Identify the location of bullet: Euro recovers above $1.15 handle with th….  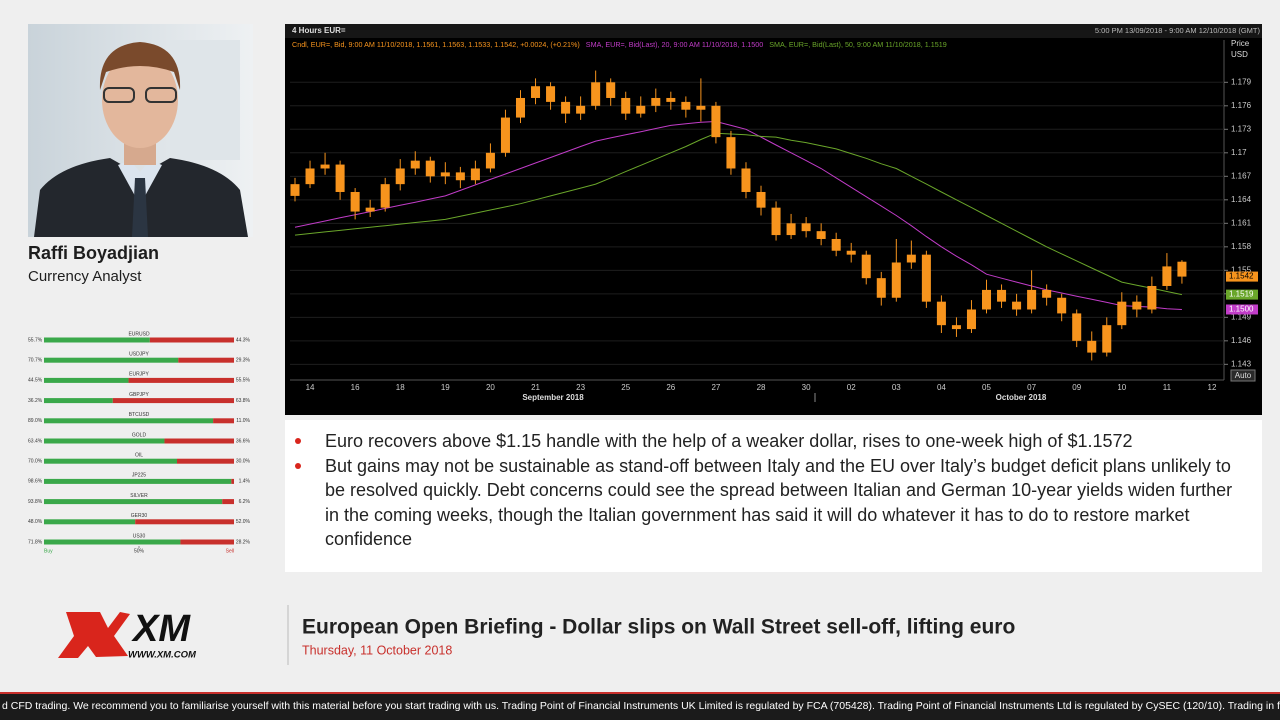
(768, 441).